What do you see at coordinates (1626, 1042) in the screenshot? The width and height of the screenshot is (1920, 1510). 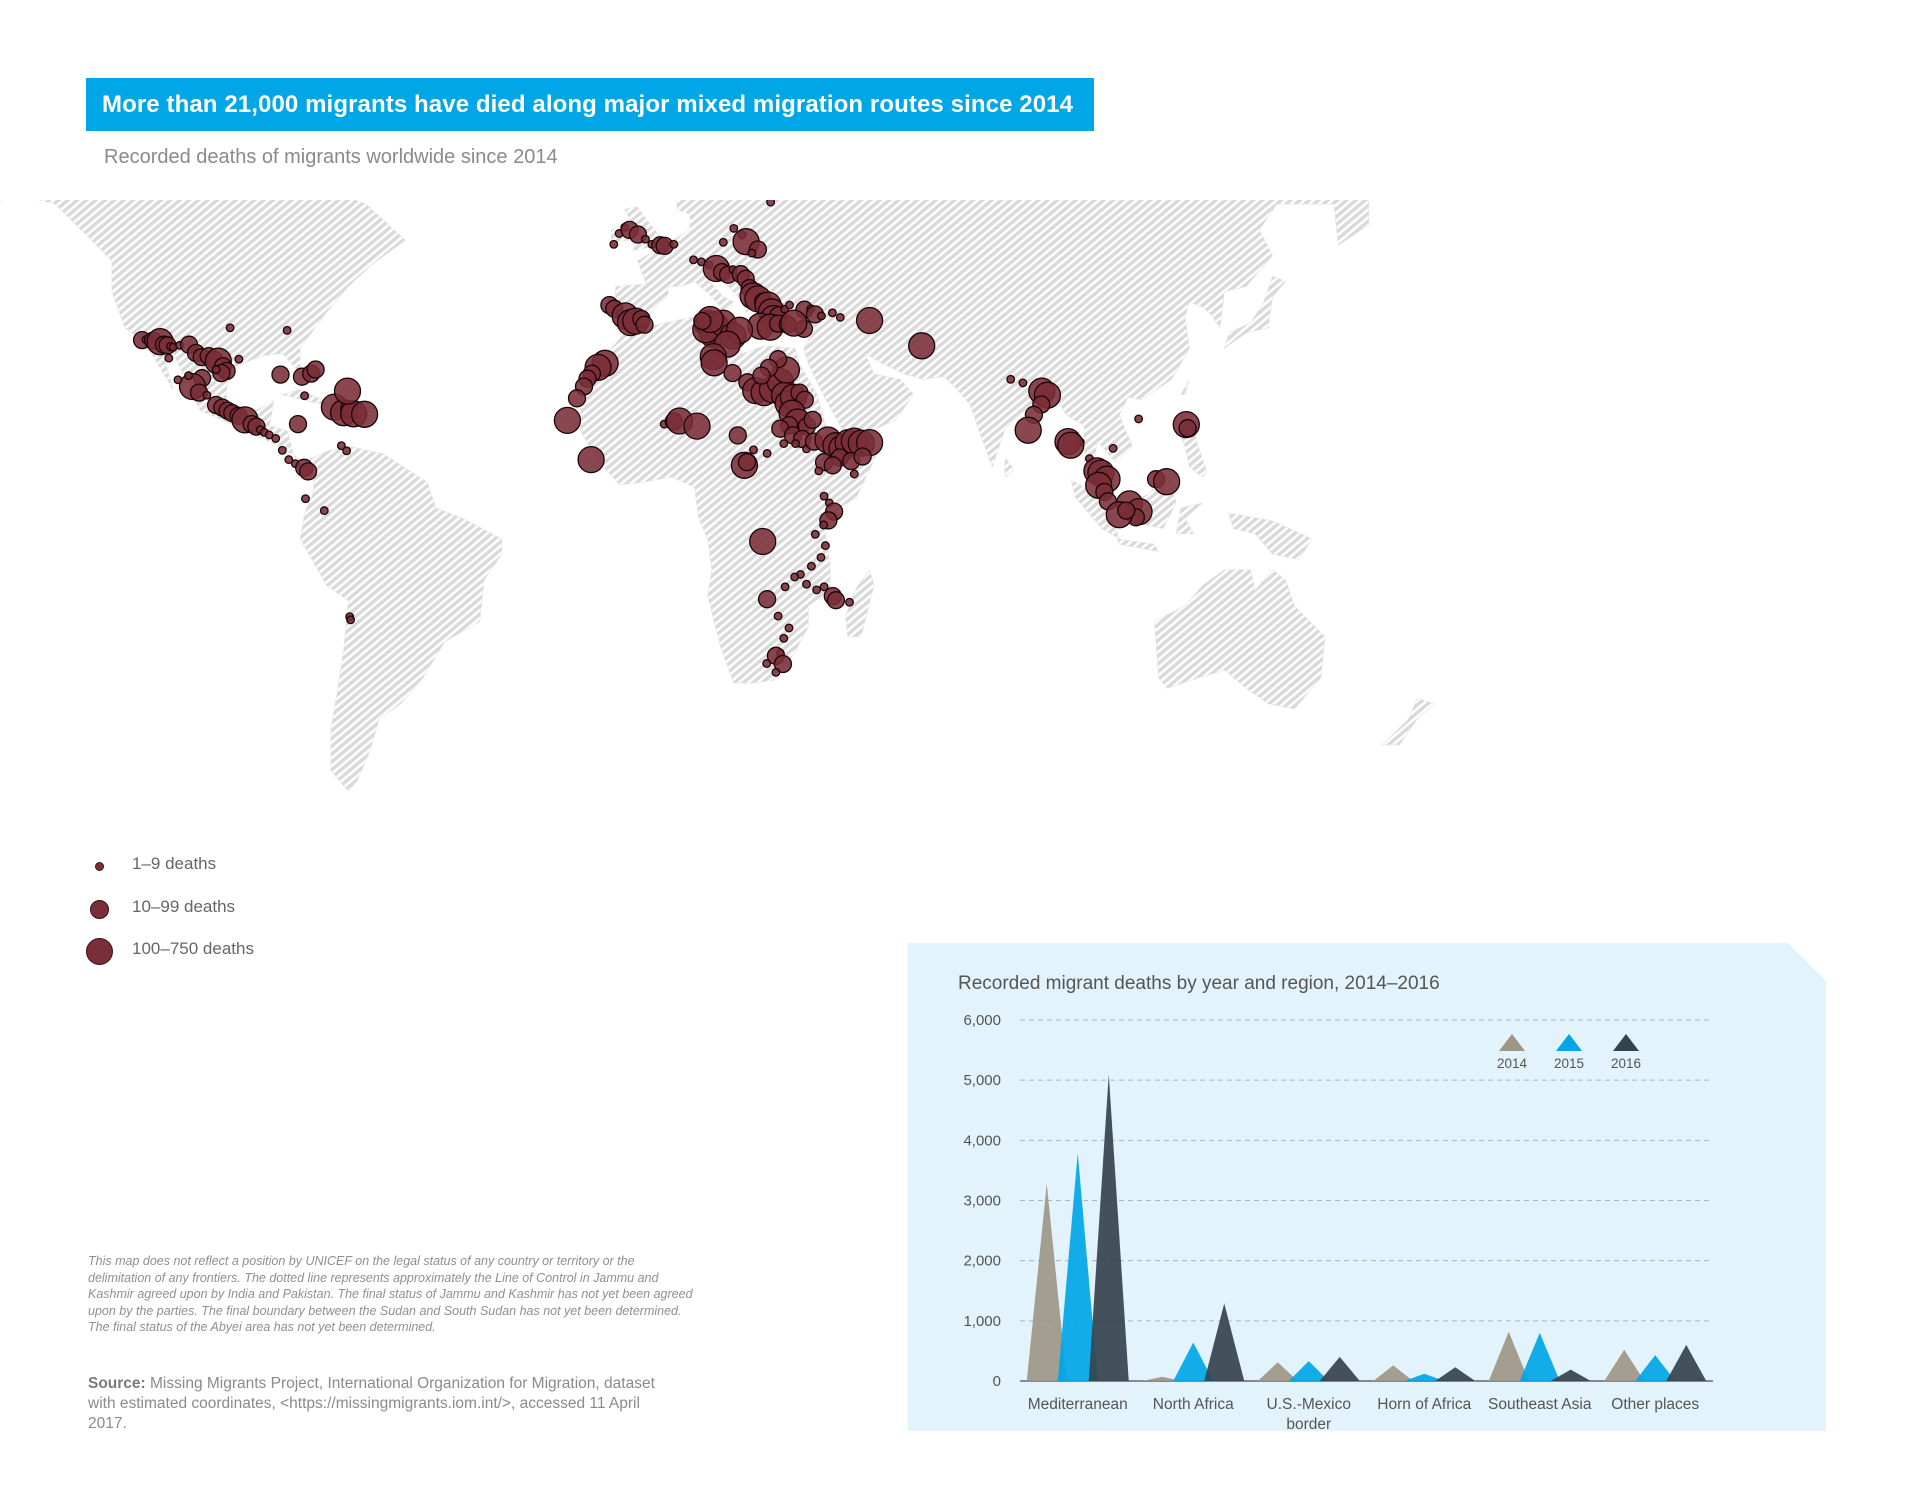 I see `legend-swatch-2016-icon` at bounding box center [1626, 1042].